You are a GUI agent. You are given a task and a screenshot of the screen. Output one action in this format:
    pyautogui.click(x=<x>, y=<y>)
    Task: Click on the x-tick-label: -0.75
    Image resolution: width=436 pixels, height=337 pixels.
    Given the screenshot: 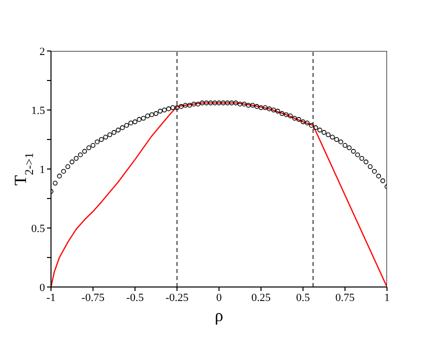 What is the action you would take?
    pyautogui.click(x=93, y=298)
    